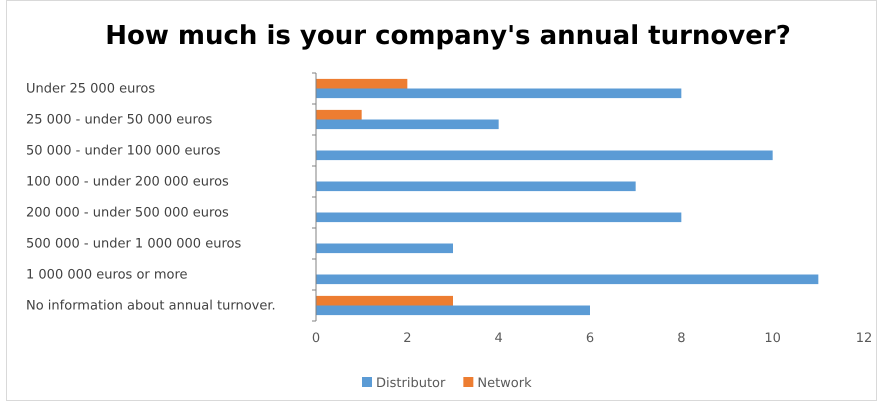 The image size is (881, 404). What do you see at coordinates (151, 306) in the screenshot?
I see `y-tick-label: No information about annual turnover.` at bounding box center [151, 306].